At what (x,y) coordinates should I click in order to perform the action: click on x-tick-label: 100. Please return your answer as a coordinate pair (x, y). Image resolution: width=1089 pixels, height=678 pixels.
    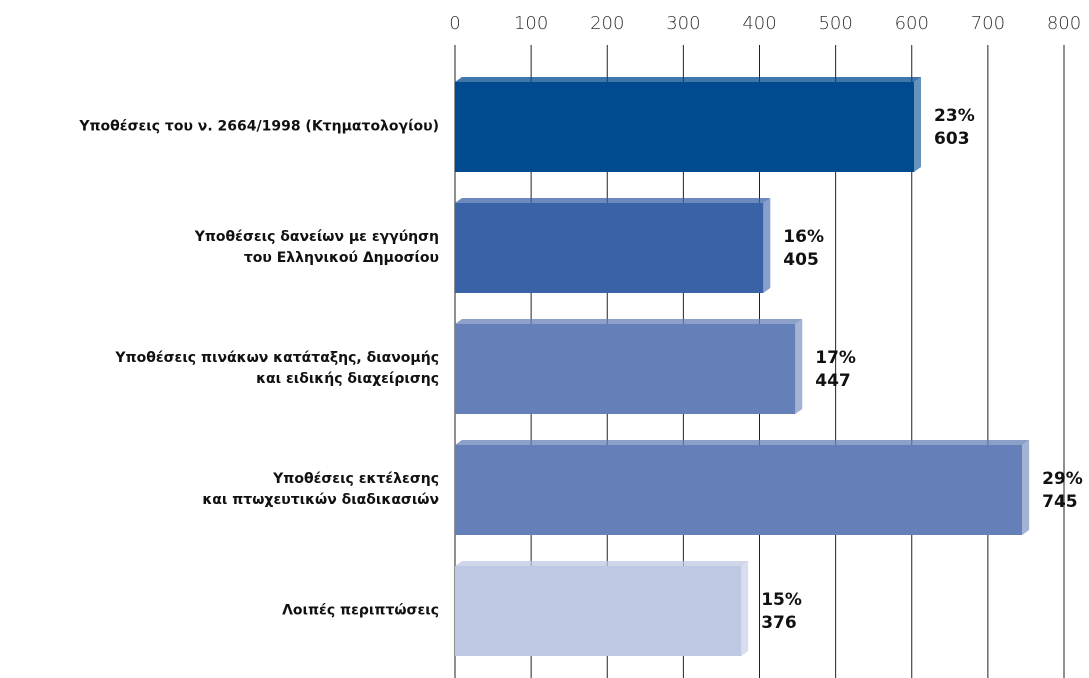
    Looking at the image, I should click on (531, 23).